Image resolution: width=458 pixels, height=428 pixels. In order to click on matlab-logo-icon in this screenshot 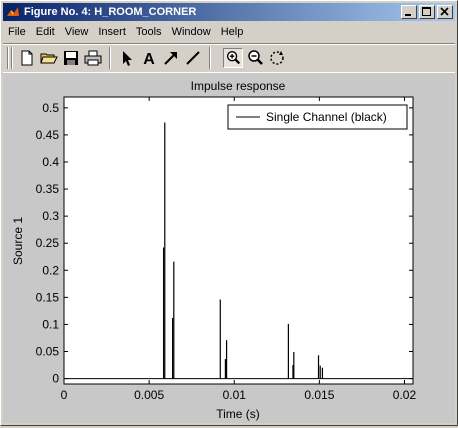, I will do `click(13, 12)`.